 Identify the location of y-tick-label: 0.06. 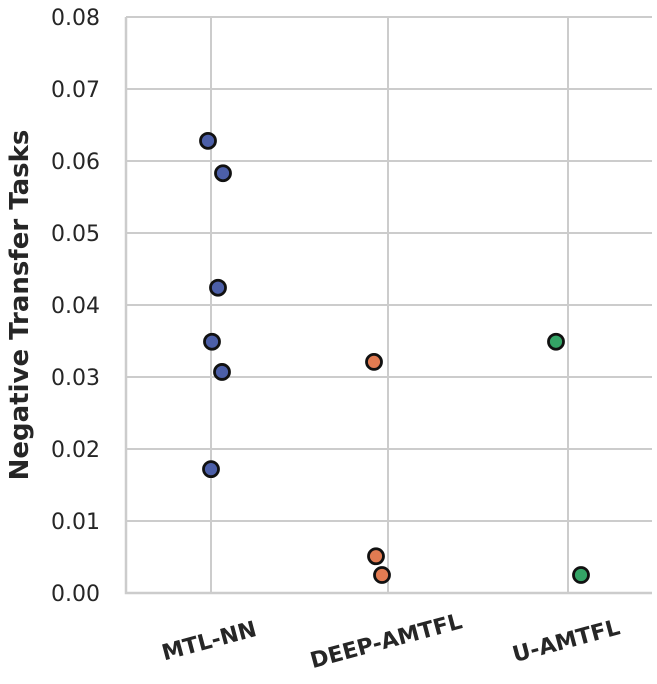
(75, 162).